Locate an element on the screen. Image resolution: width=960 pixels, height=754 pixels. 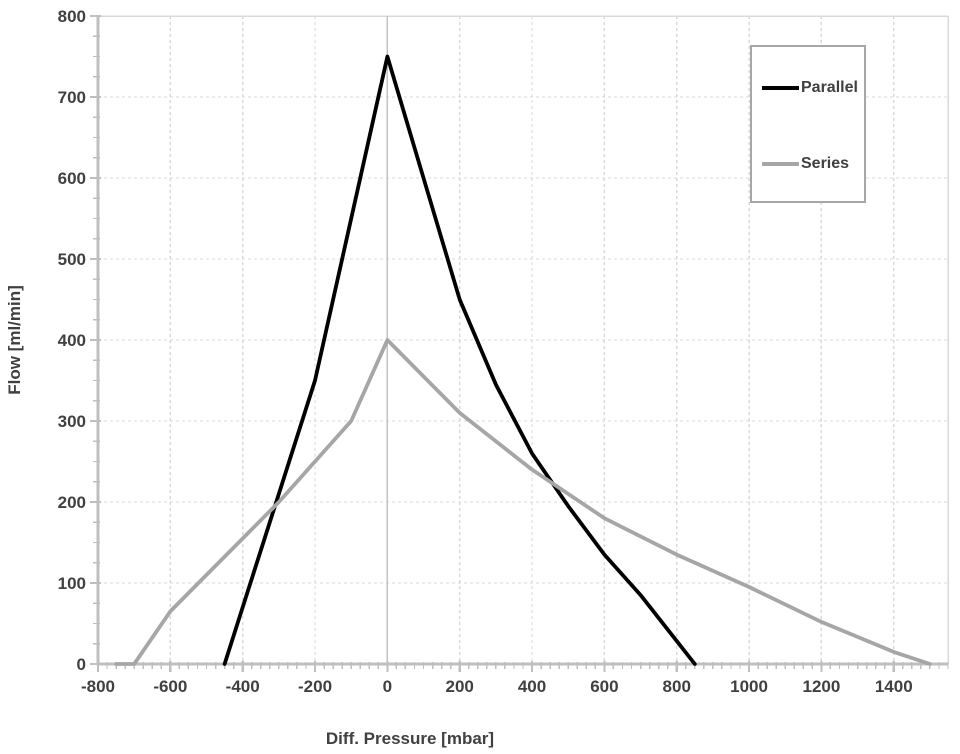
y-tick-label: 600 is located at coordinates (72, 178).